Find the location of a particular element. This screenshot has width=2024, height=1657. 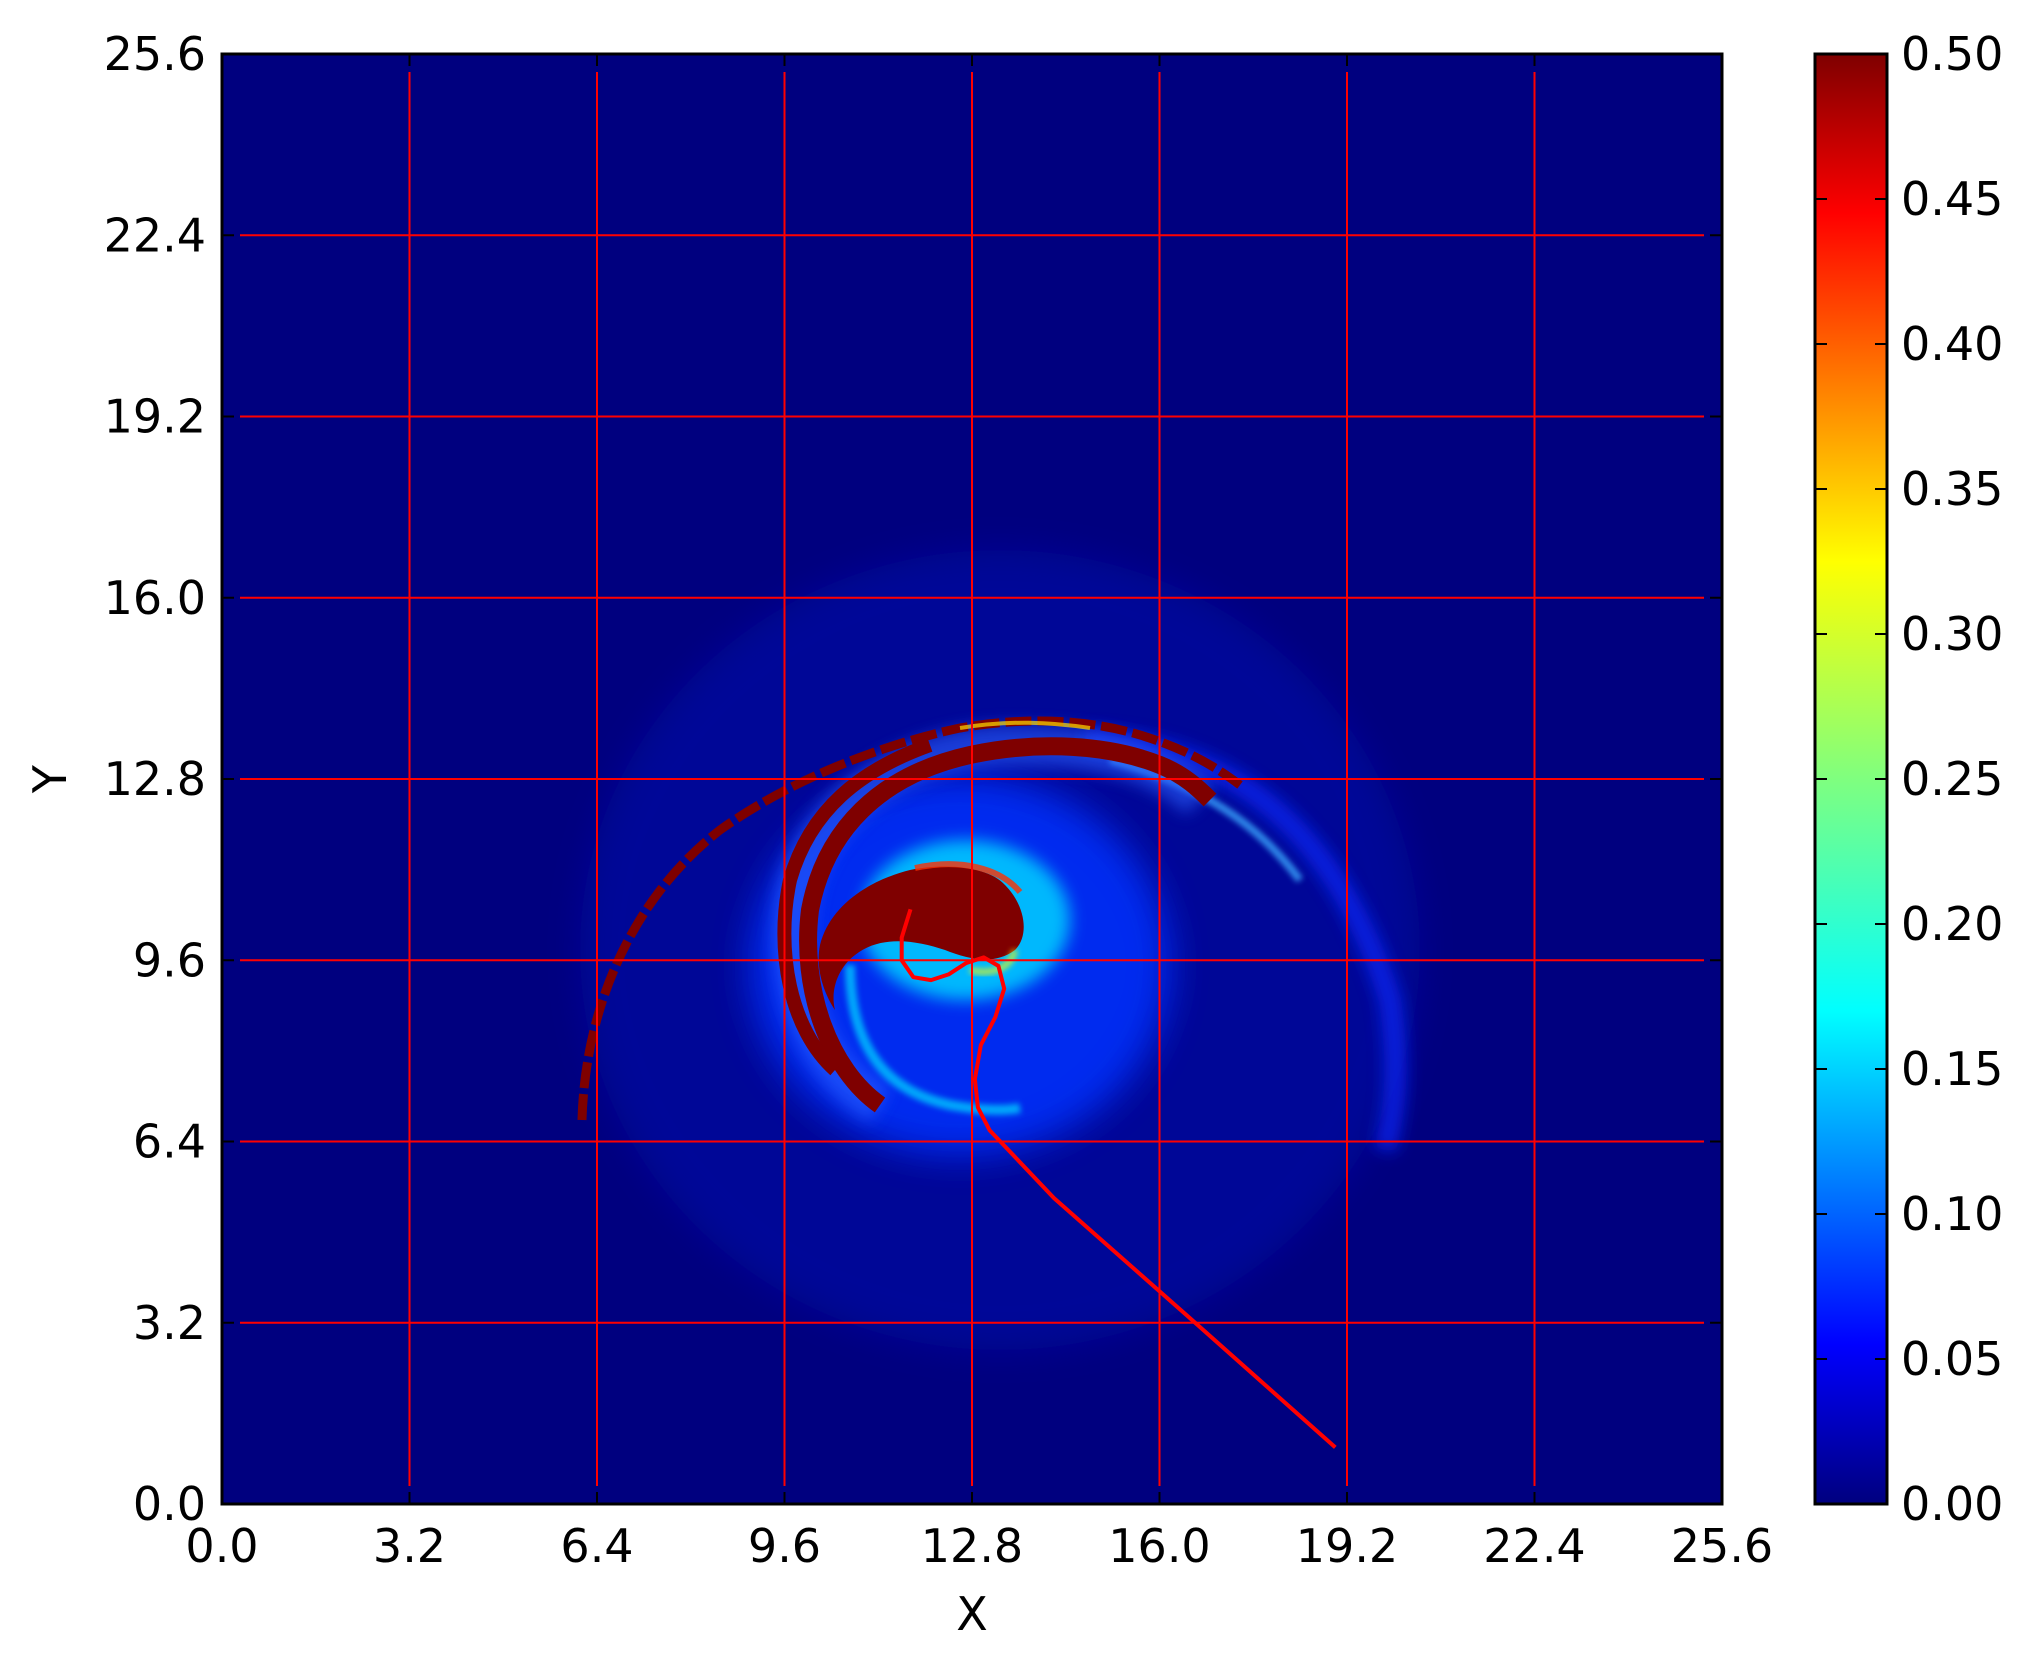

y-tick-label: 6.4 is located at coordinates (169, 1142).